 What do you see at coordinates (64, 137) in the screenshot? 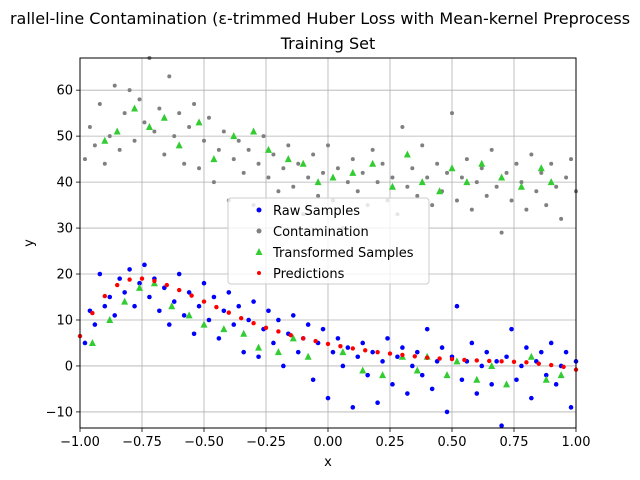
I see `y-tick-label: 50` at bounding box center [64, 137].